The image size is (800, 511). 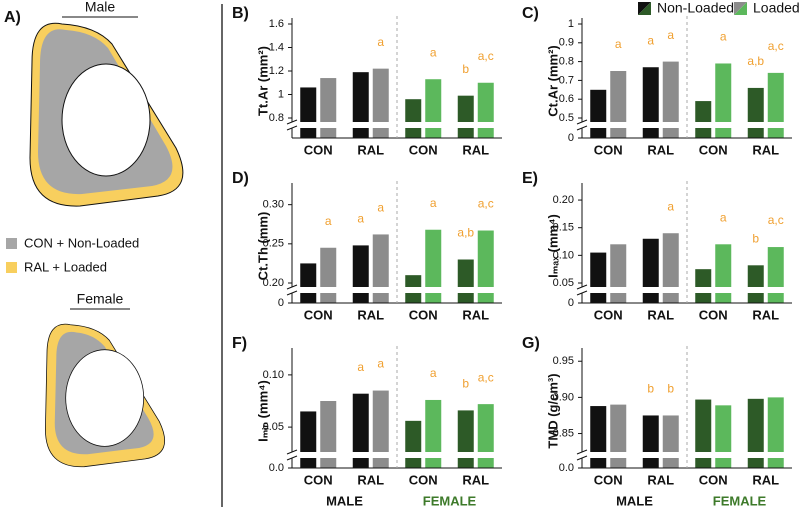 What do you see at coordinates (531, 343) in the screenshot?
I see `panel-label: G)` at bounding box center [531, 343].